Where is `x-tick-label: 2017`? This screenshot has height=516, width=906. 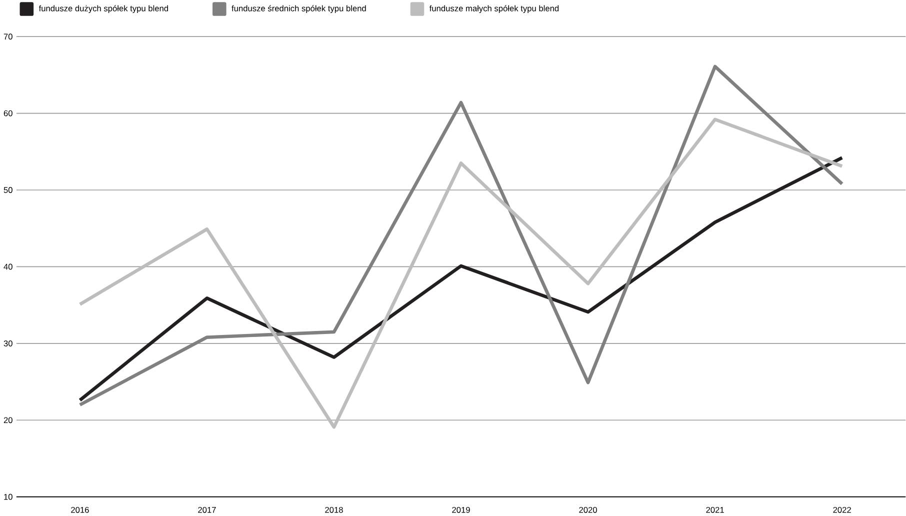 x-tick-label: 2017 is located at coordinates (207, 509).